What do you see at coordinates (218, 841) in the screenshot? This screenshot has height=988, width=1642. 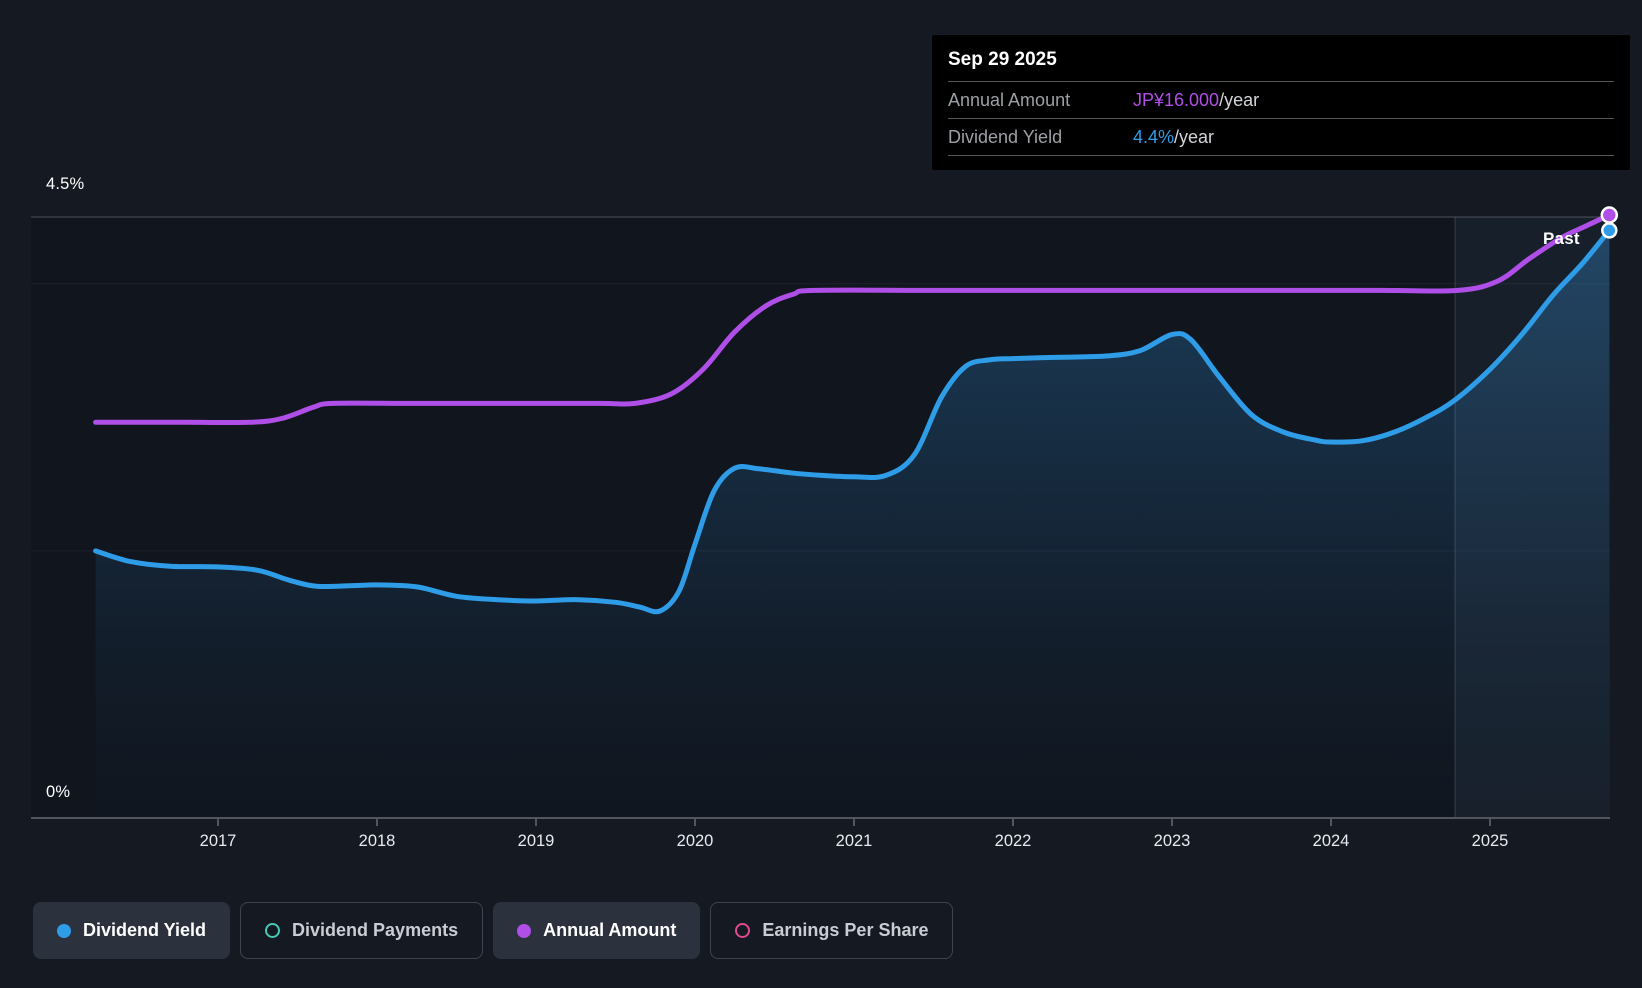 I see `x-axis-label: 2017` at bounding box center [218, 841].